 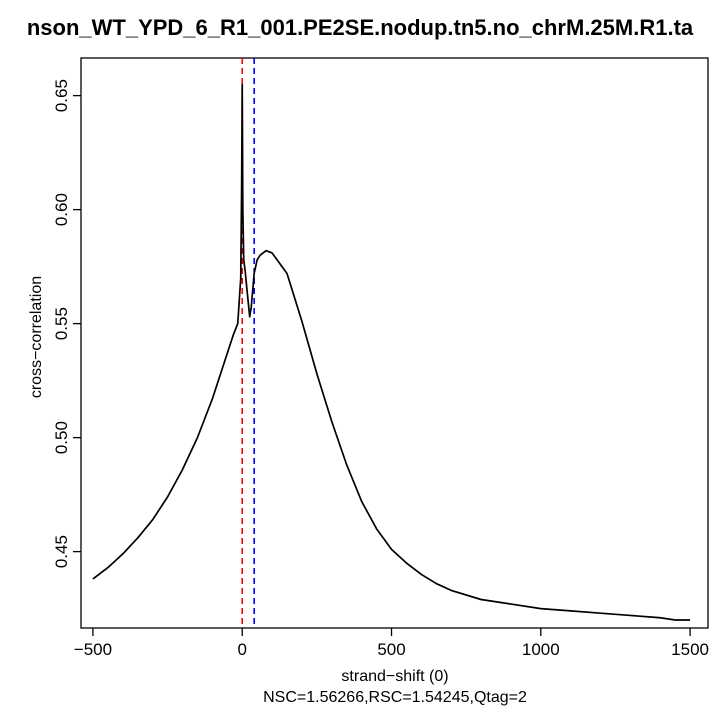 I want to click on x-tick-label: −500, so click(x=93, y=649).